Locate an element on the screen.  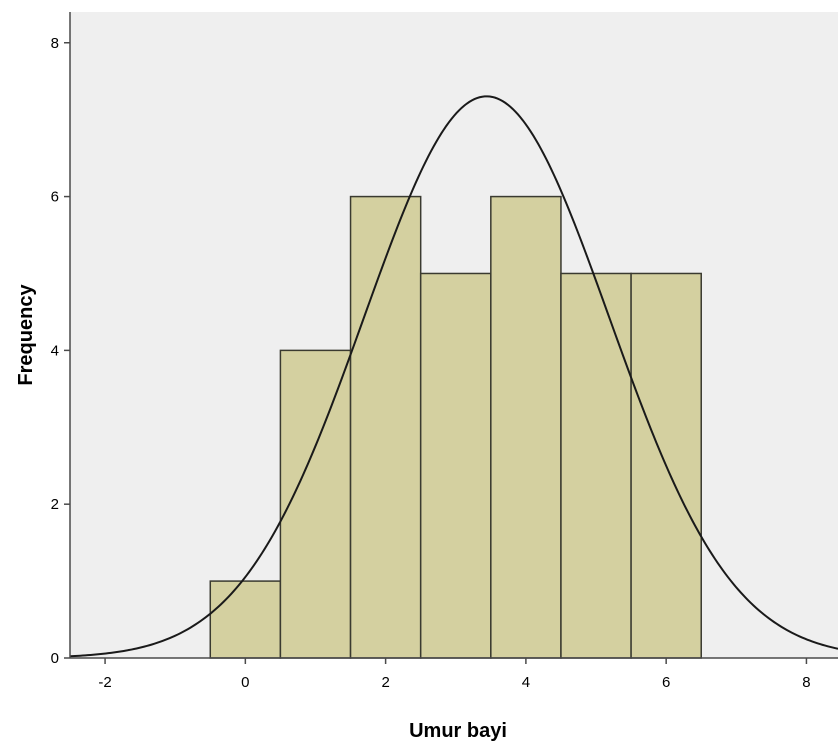
x-tick-label: 0 is located at coordinates (245, 682).